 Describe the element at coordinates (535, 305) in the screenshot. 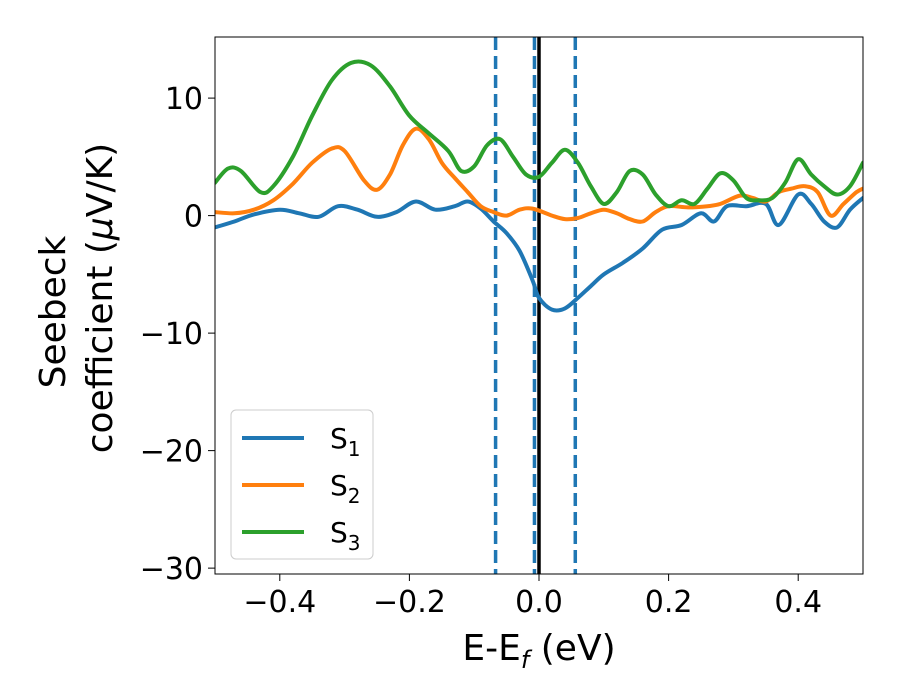

I see `reference-lines` at that location.